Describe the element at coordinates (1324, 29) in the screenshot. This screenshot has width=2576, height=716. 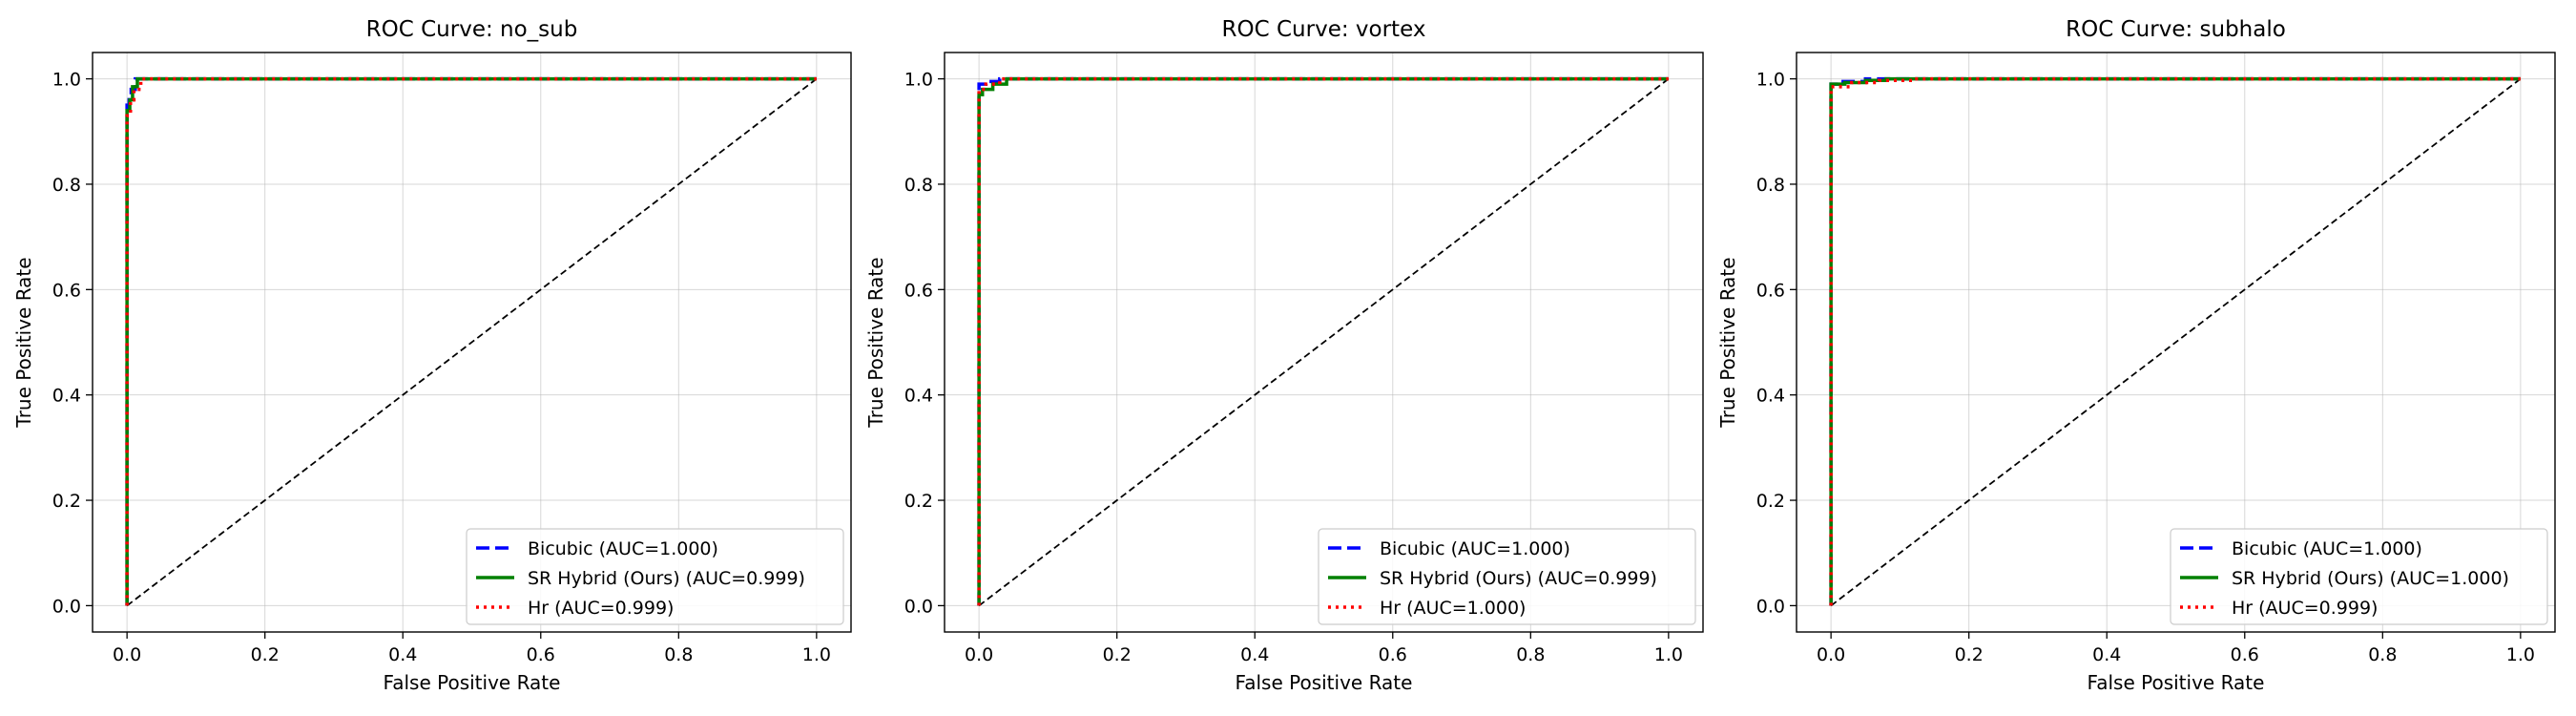
I see `chart-title: ROC Curve: vortex` at that location.